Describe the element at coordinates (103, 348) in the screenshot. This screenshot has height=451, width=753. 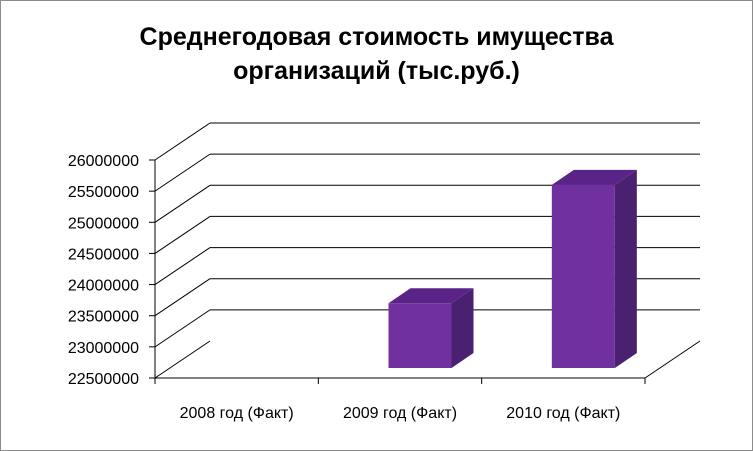
I see `y-tick-label: 23000000` at that location.